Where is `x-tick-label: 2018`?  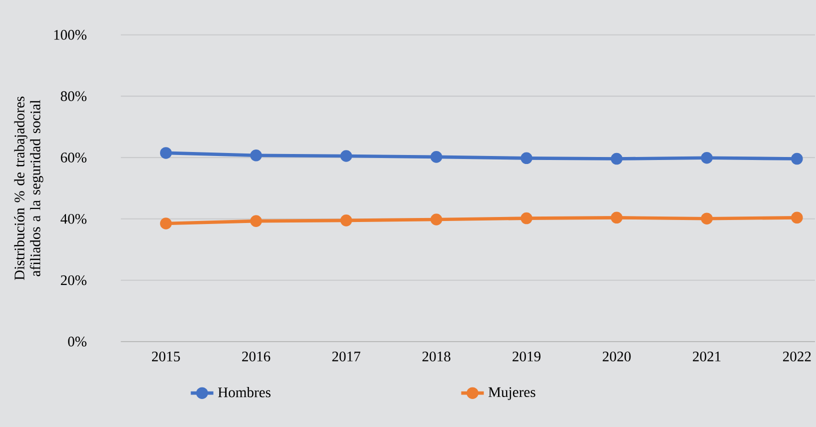
x-tick-label: 2018 is located at coordinates (436, 356).